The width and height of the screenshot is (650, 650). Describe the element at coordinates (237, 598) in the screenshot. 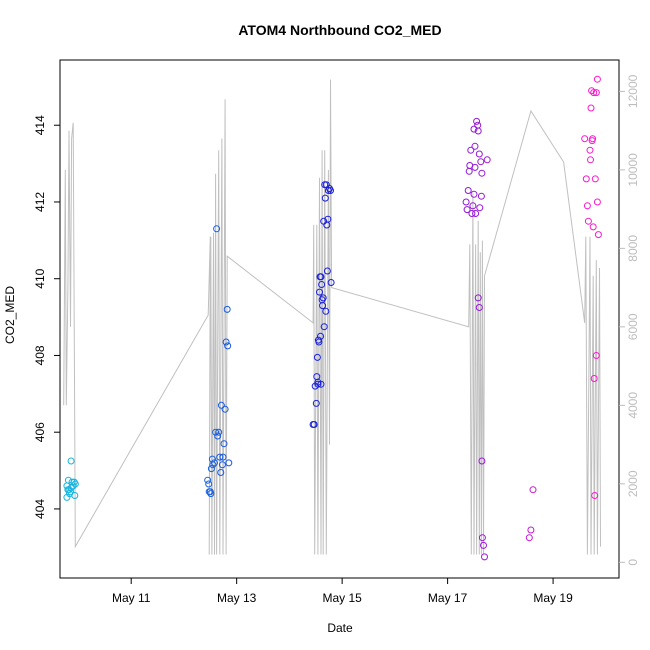

I see `x-tick-label: May 13` at that location.